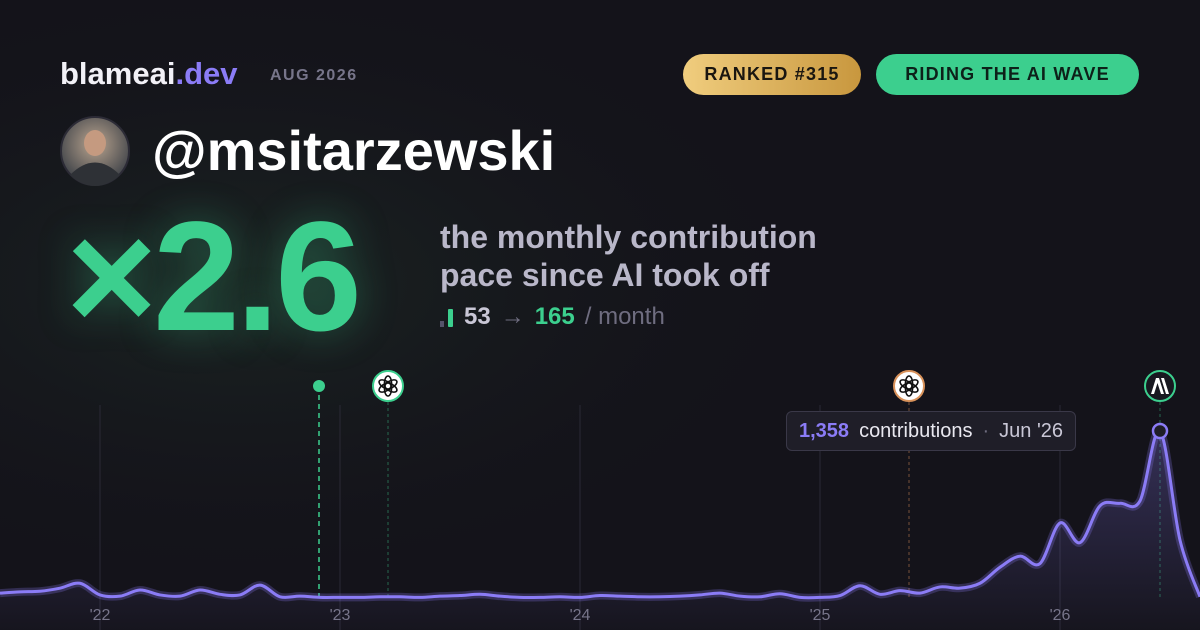 This screenshot has height=630, width=1200. What do you see at coordinates (319, 386) in the screenshot?
I see `ai-start-dot` at bounding box center [319, 386].